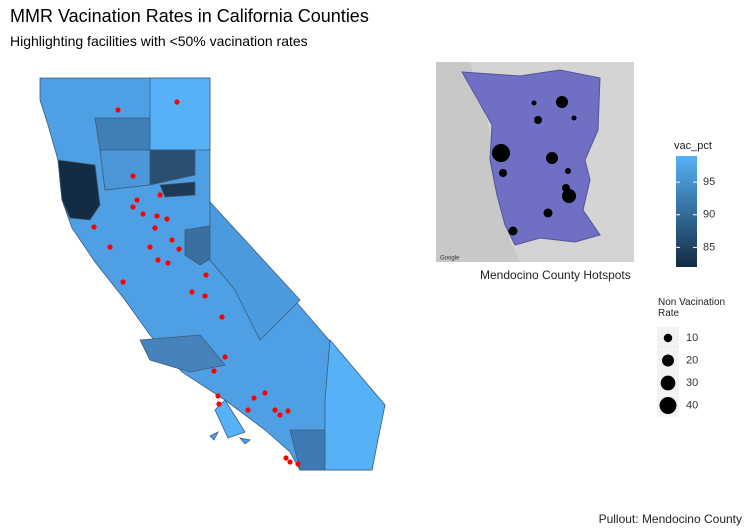  I want to click on island, so click(230, 438).